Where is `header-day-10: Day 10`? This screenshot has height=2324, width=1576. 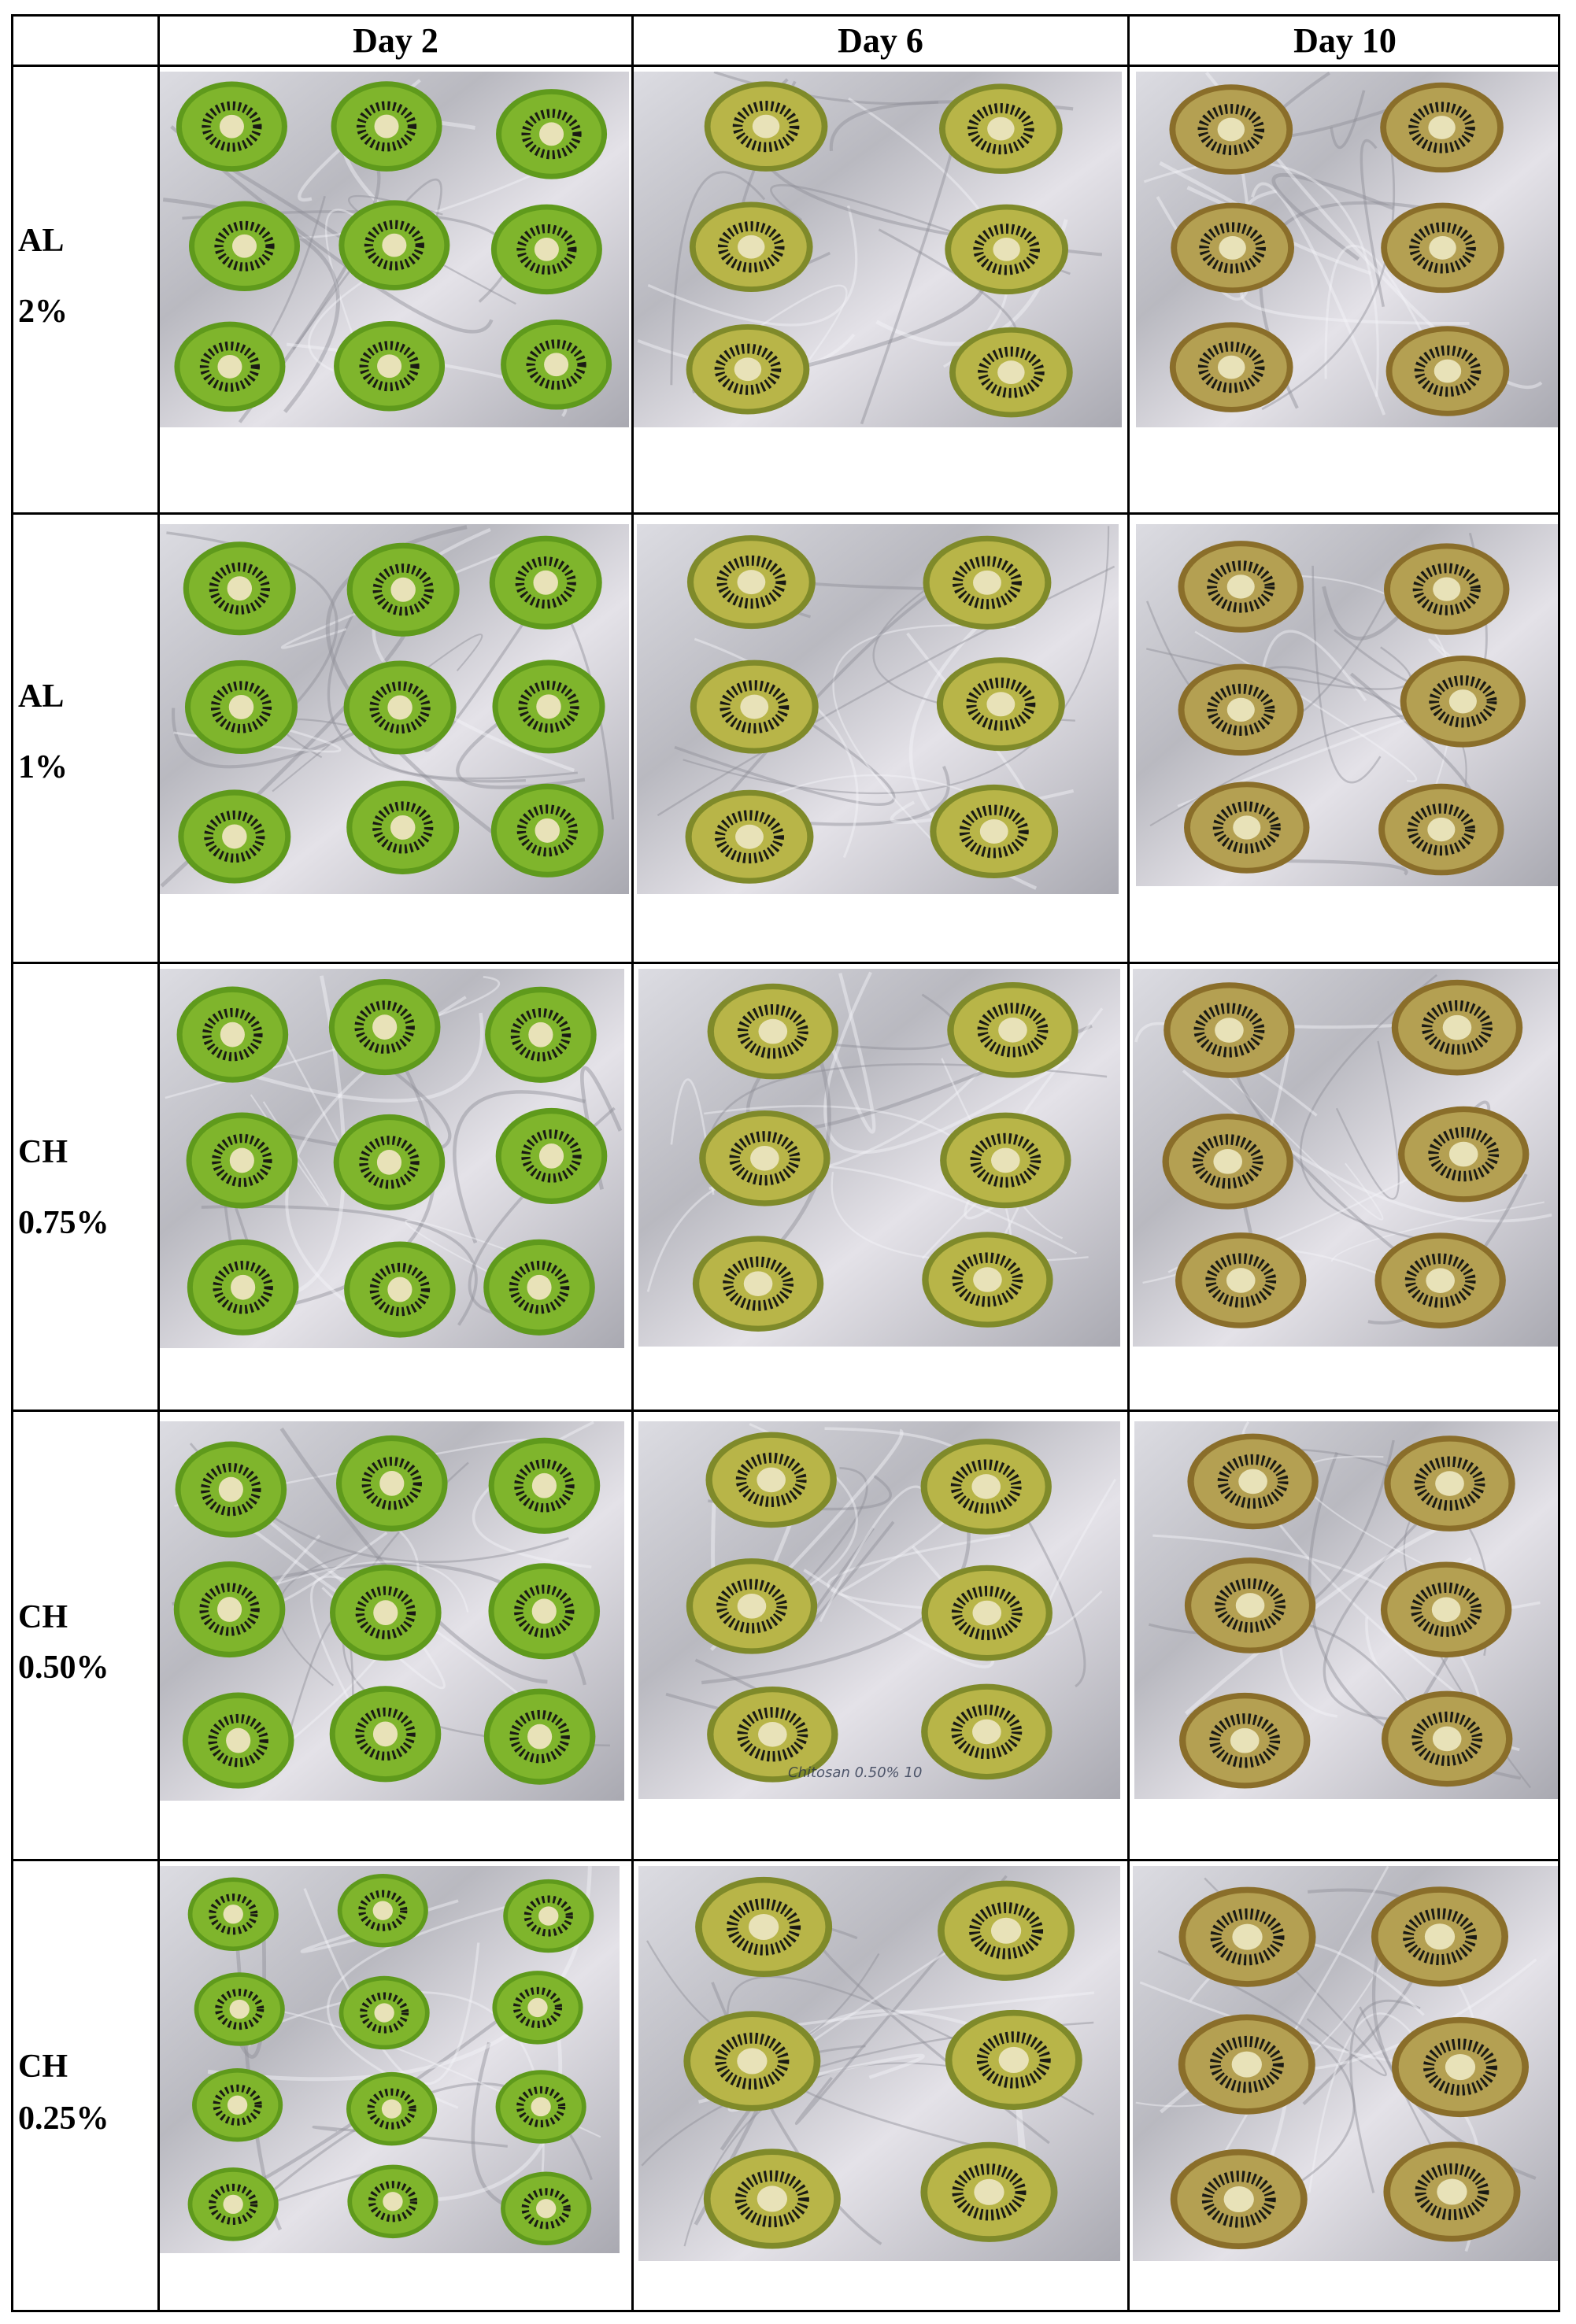
header-day-10: Day 10 is located at coordinates (1344, 39).